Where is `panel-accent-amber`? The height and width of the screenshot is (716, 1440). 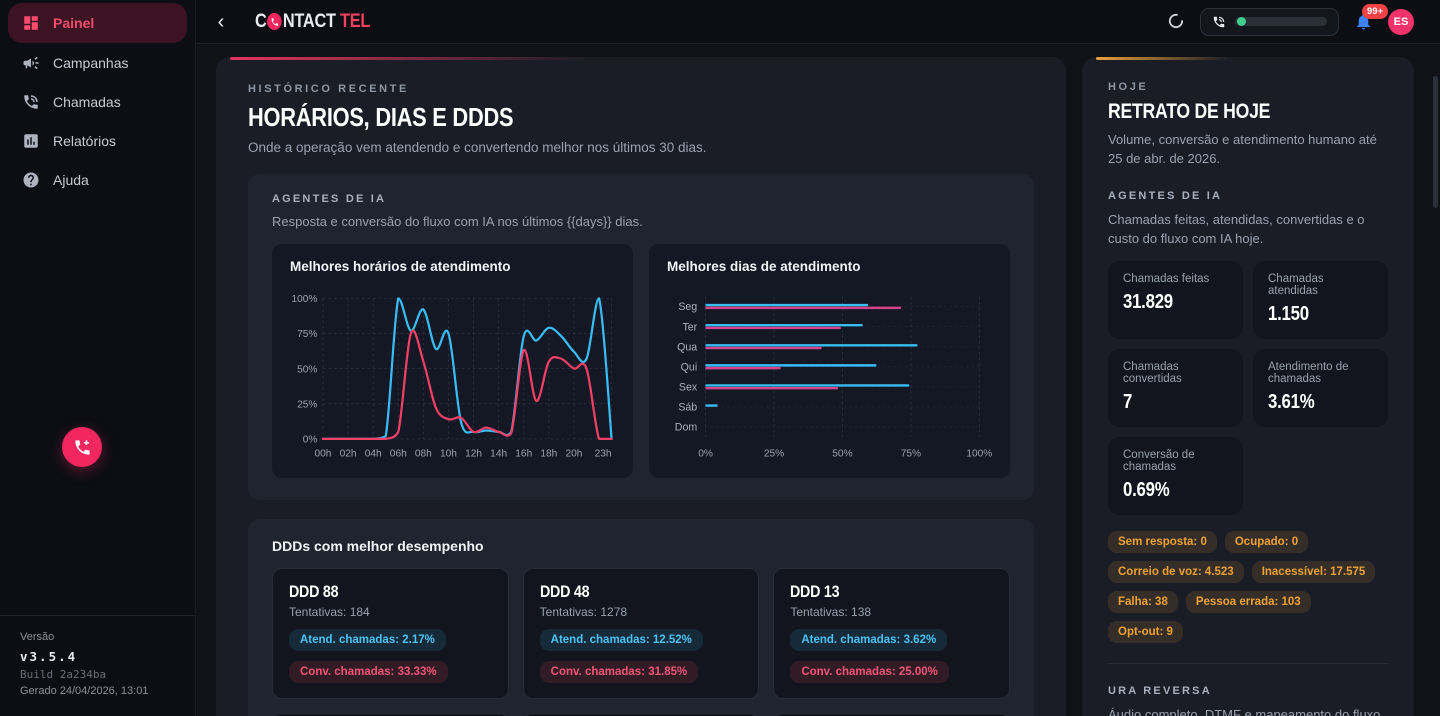 panel-accent-amber is located at coordinates (1162, 58).